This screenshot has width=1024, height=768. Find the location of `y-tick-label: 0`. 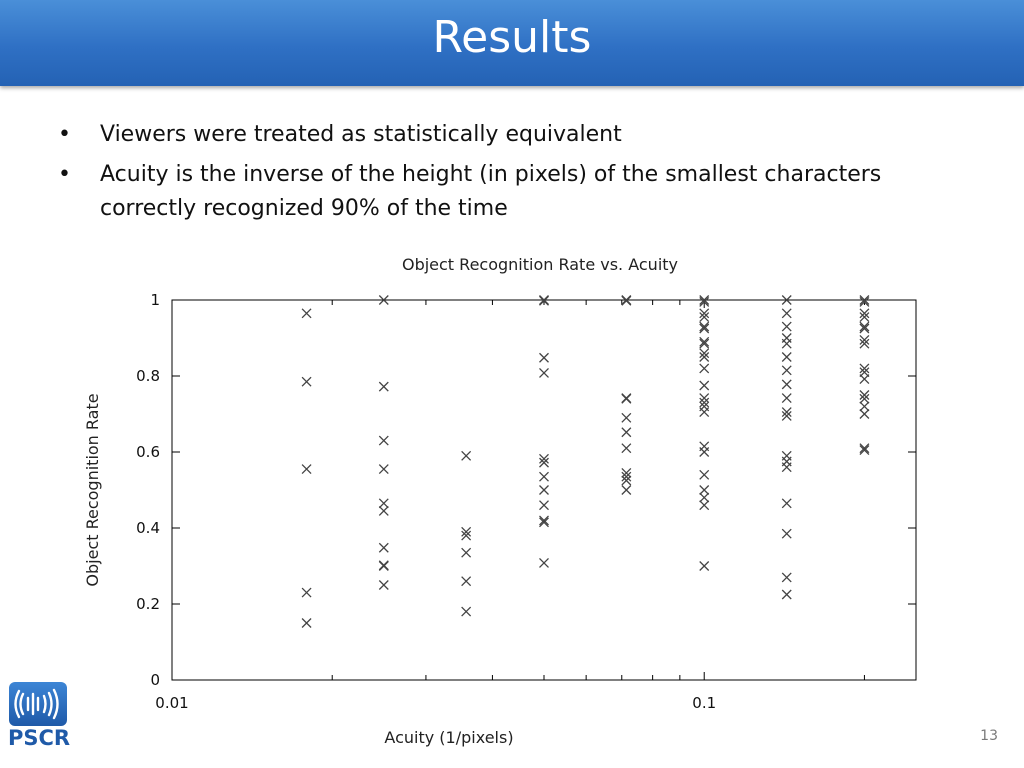

y-tick-label: 0 is located at coordinates (155, 680).